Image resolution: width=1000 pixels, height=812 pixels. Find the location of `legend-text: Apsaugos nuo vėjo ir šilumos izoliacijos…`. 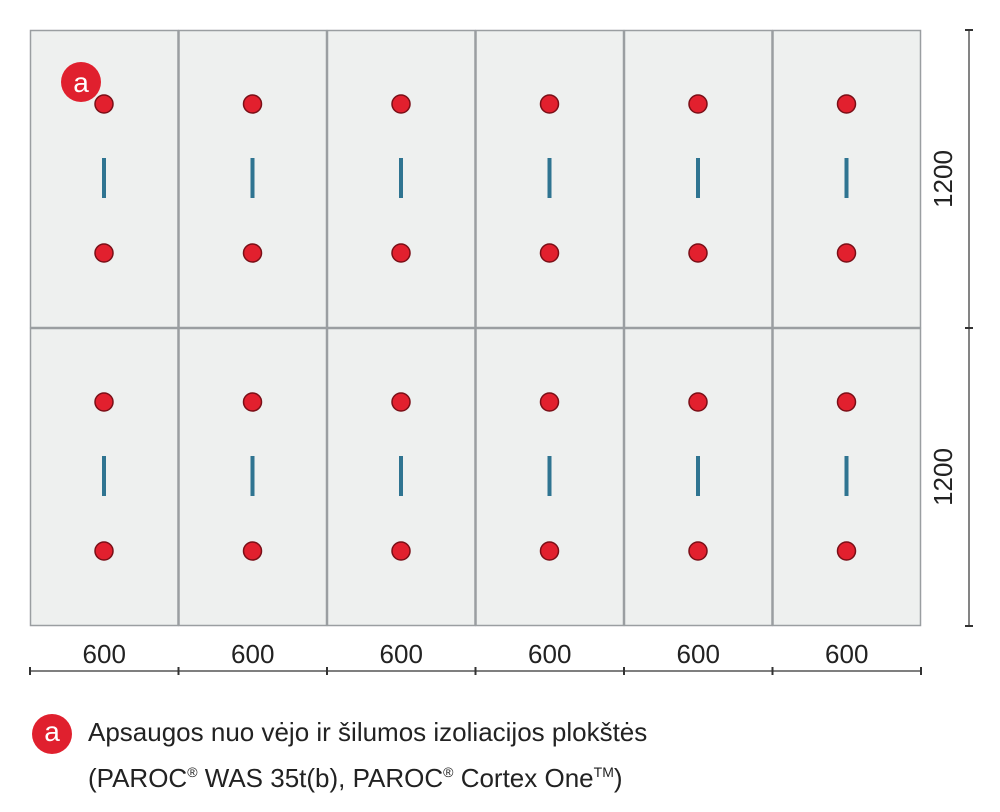

legend-text: Apsaugos nuo vėjo ir šilumos izoliacijos… is located at coordinates (367, 755).